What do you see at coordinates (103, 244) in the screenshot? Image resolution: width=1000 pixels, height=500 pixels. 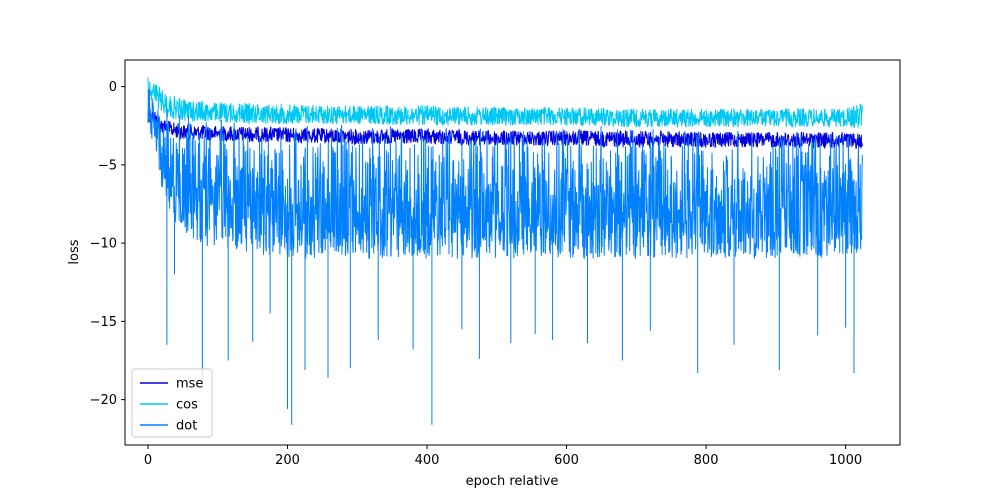 I see `y-tick-label: −10` at bounding box center [103, 244].